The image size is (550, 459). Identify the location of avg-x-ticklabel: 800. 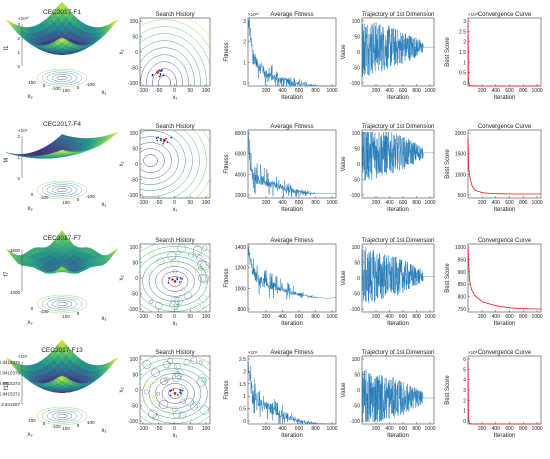
(315, 429).